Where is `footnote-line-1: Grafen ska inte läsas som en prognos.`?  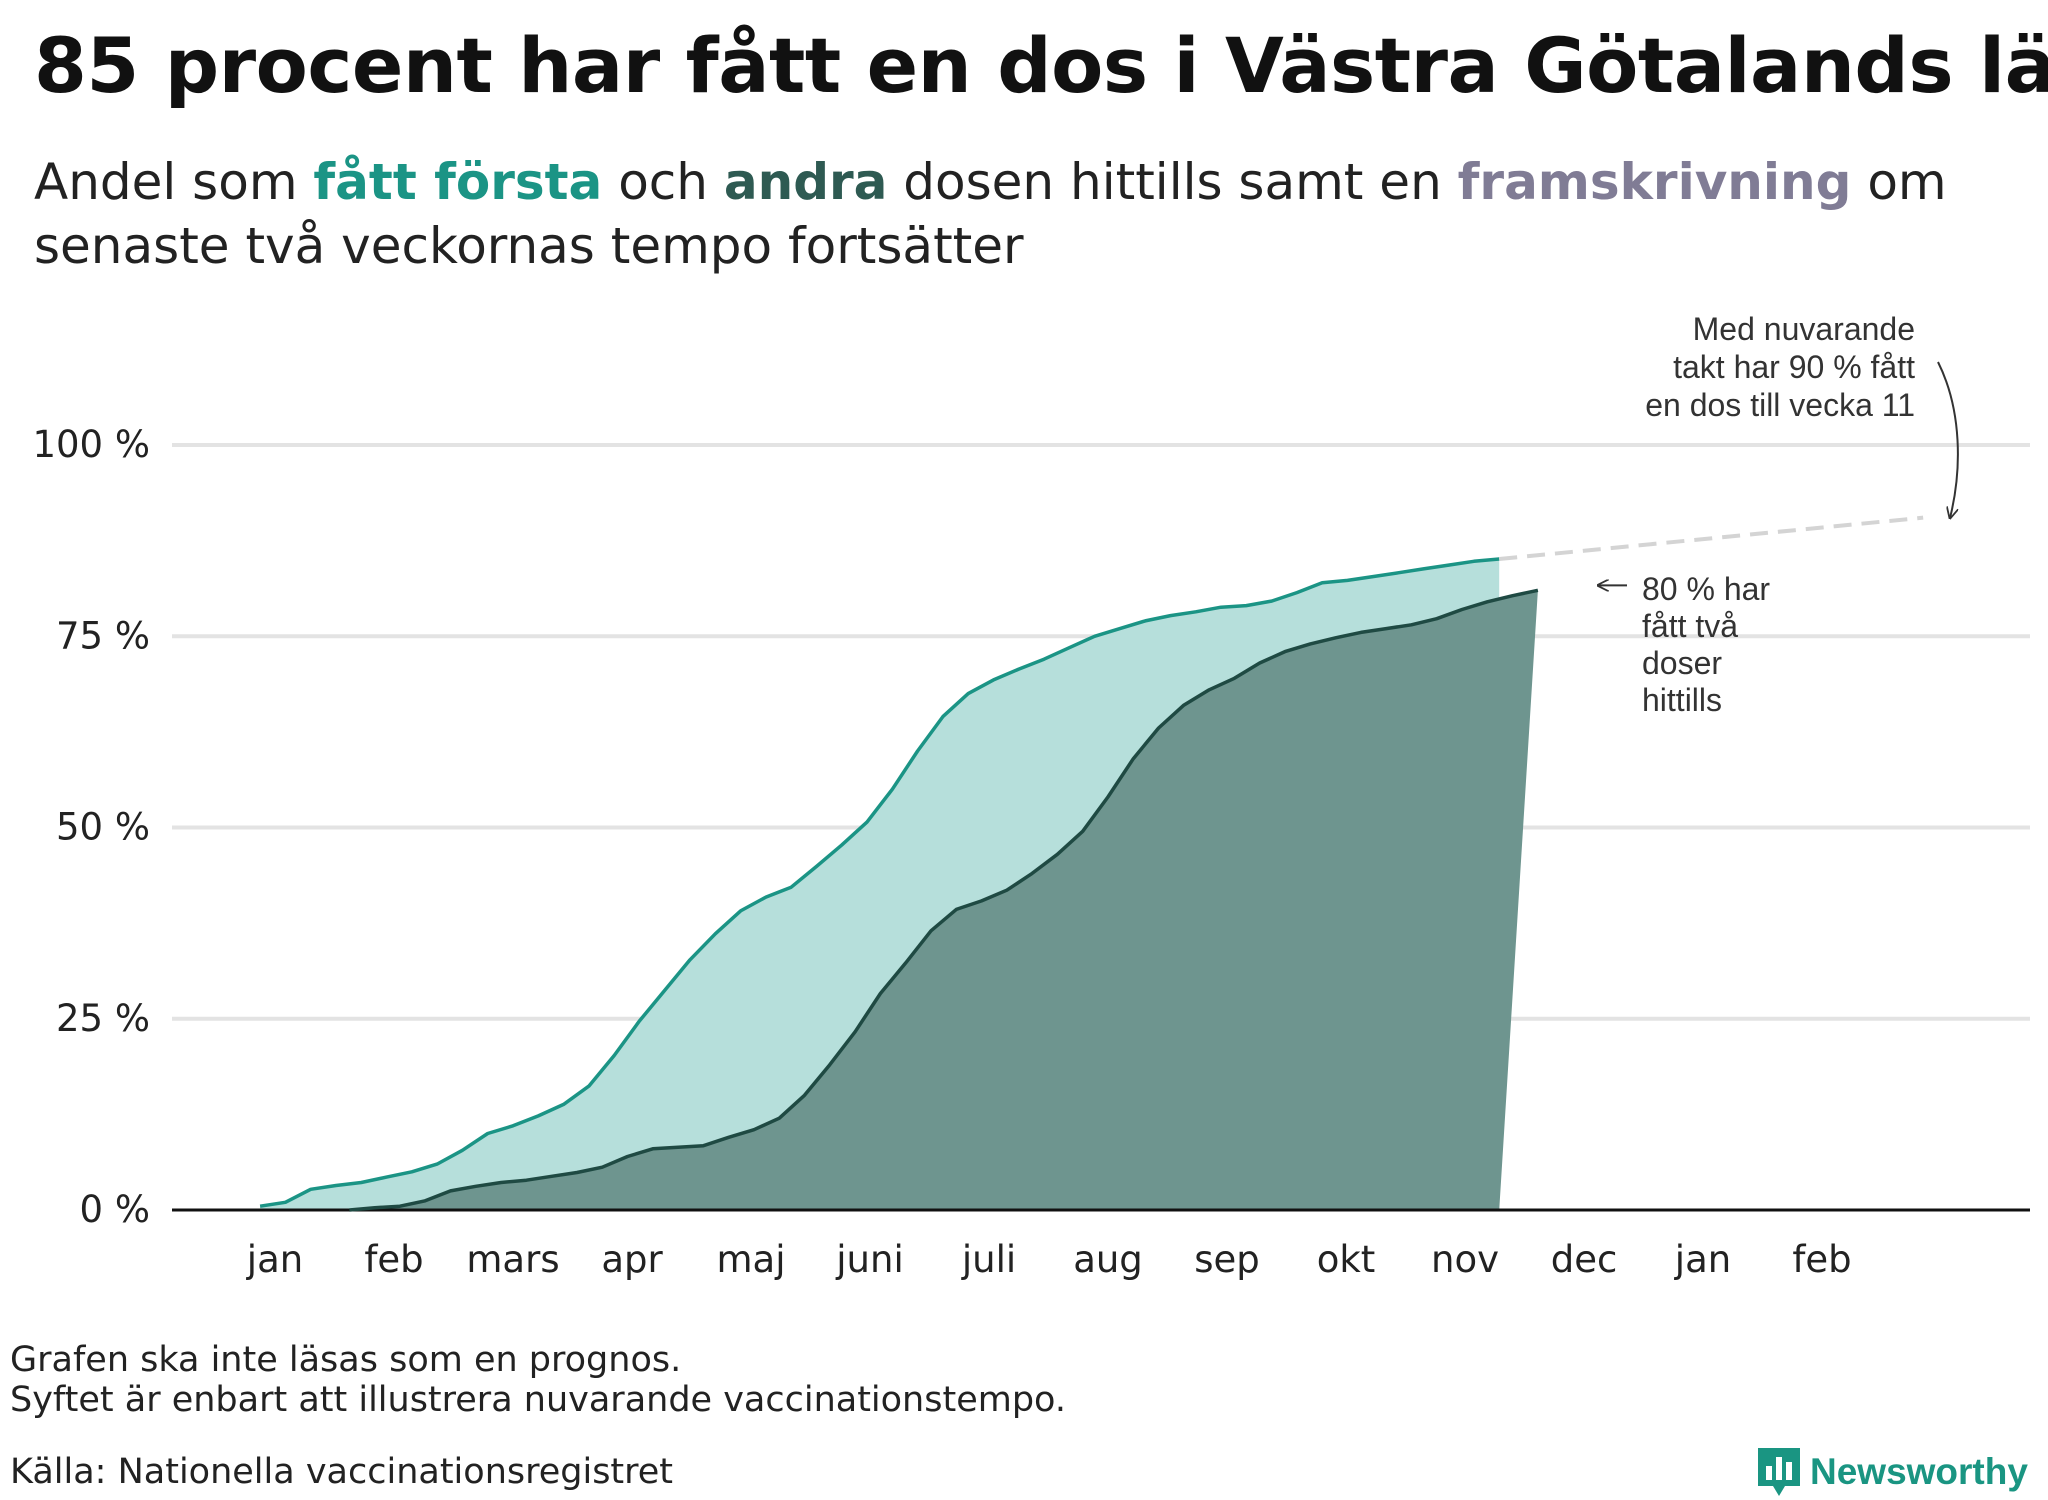 footnote-line-1: Grafen ska inte läsas som en prognos. is located at coordinates (346, 1360).